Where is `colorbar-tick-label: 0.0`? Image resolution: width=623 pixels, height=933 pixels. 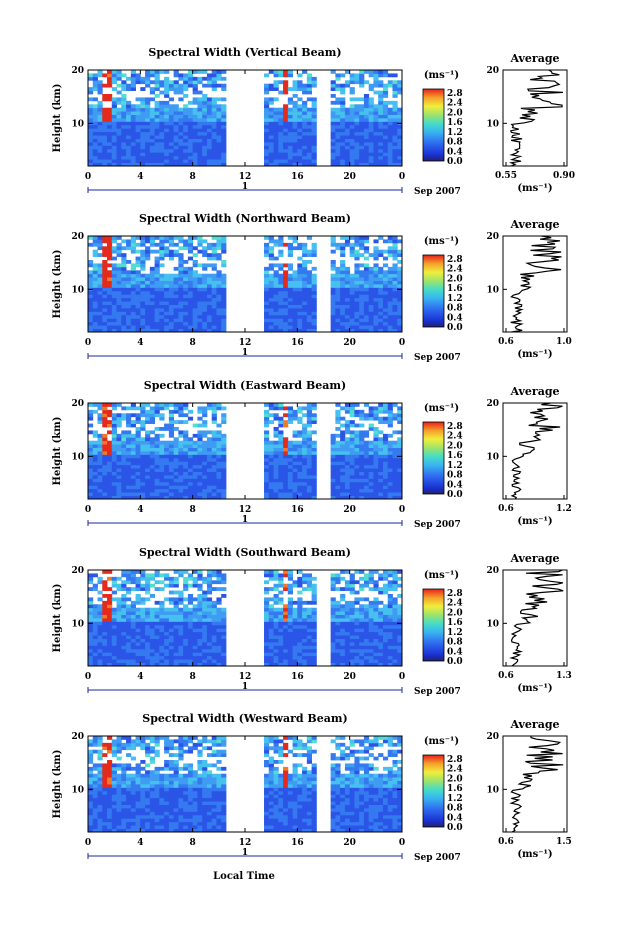 colorbar-tick-label: 0.0 is located at coordinates (455, 495).